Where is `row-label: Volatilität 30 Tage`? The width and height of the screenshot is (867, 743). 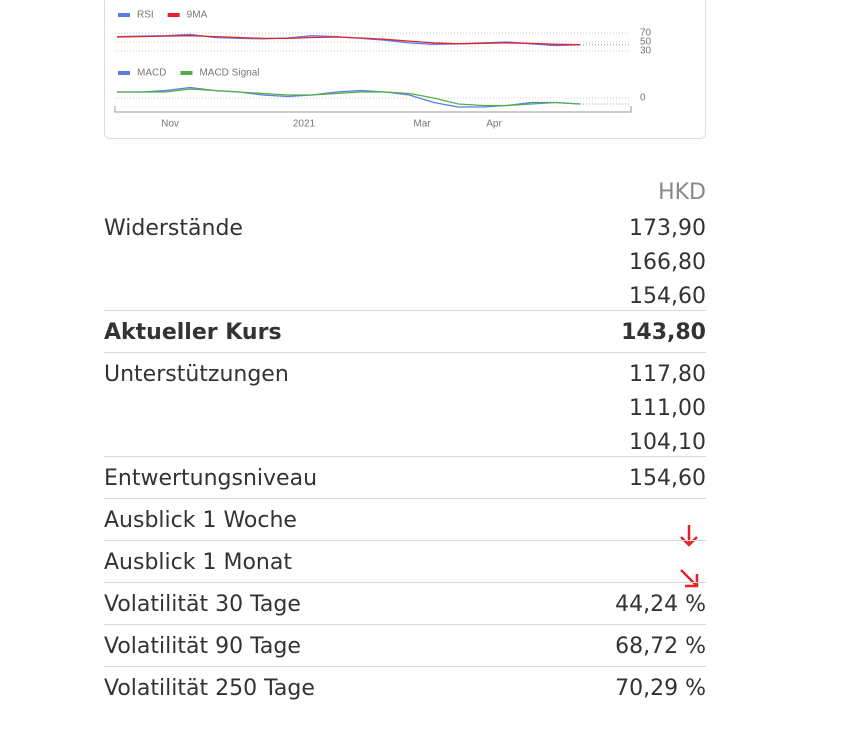
row-label: Volatilität 30 Tage is located at coordinates (202, 604).